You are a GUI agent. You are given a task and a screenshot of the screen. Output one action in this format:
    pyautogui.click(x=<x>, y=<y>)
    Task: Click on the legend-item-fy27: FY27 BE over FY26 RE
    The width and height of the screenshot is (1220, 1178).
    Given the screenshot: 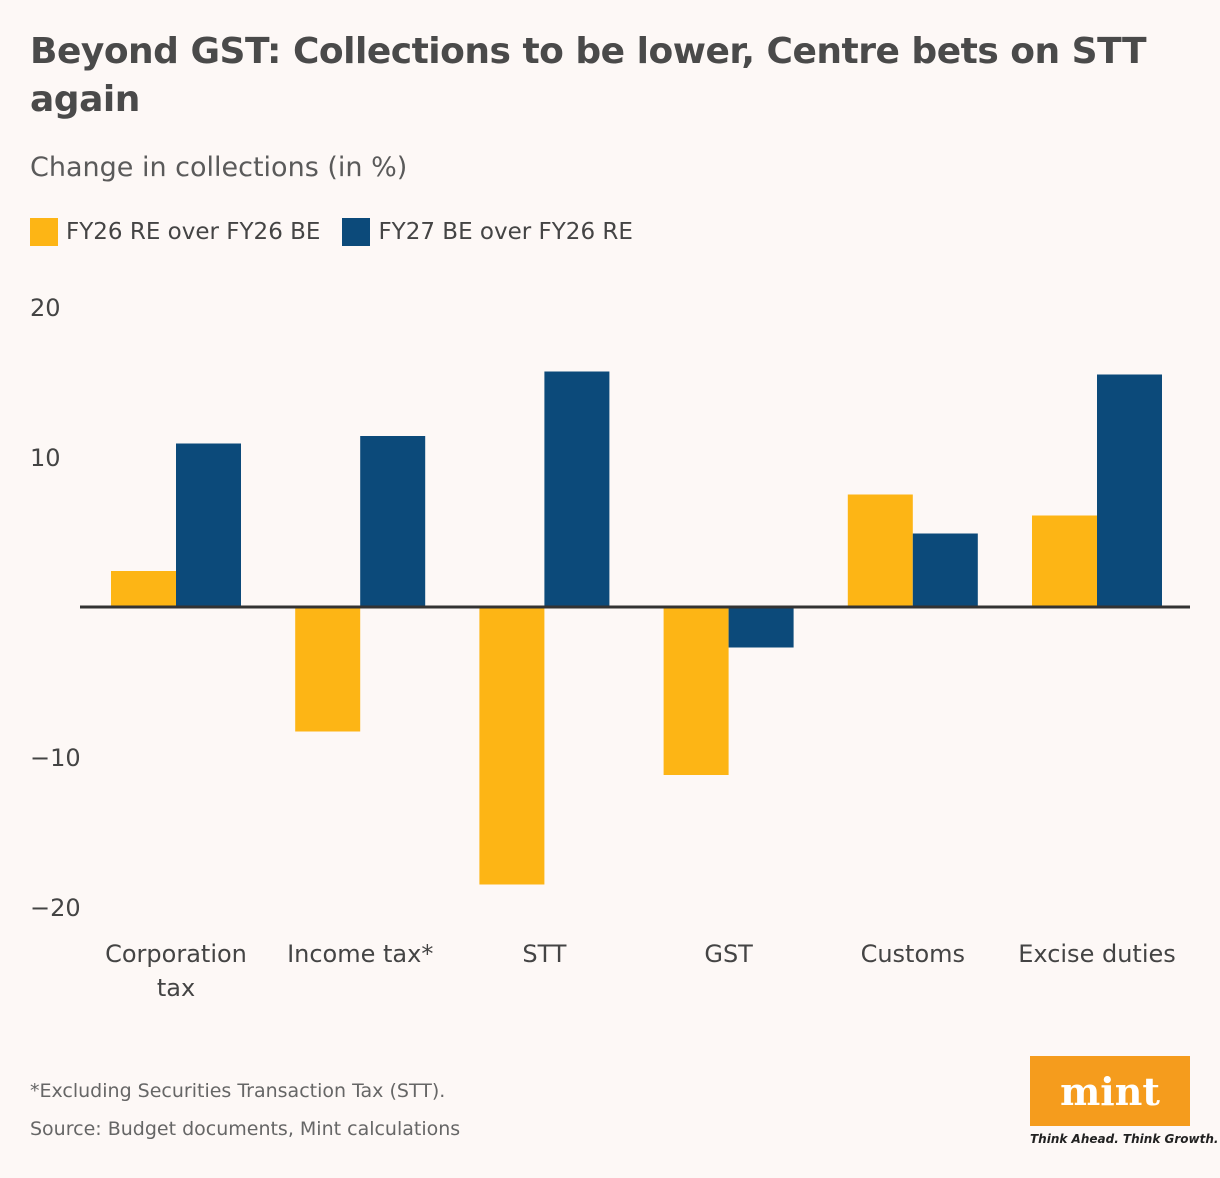 What is the action you would take?
    pyautogui.click(x=487, y=232)
    